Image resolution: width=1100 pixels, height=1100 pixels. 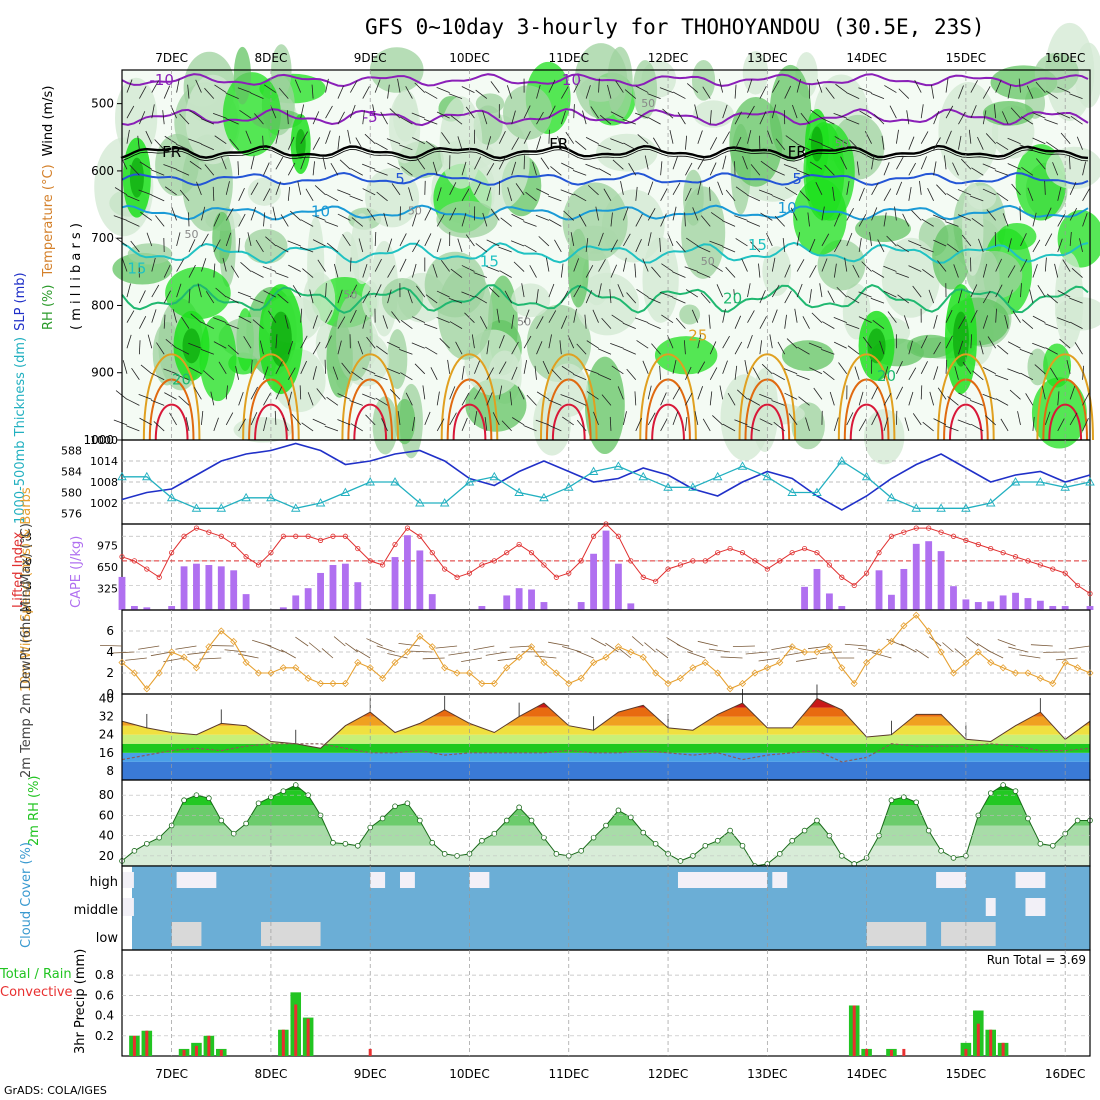 I want to click on high-cloud-gap, so click(x=407, y=880).